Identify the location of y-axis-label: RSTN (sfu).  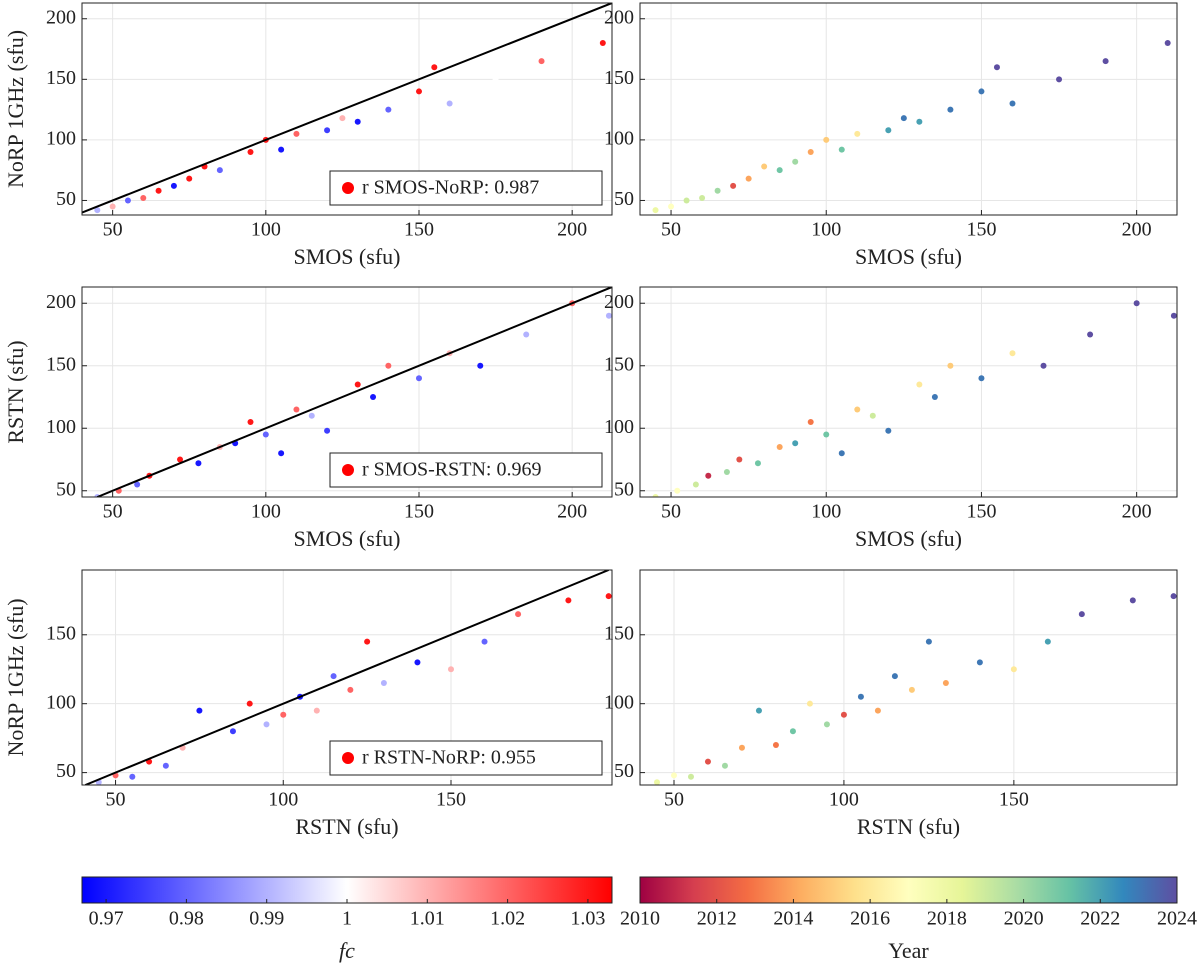
(15, 391).